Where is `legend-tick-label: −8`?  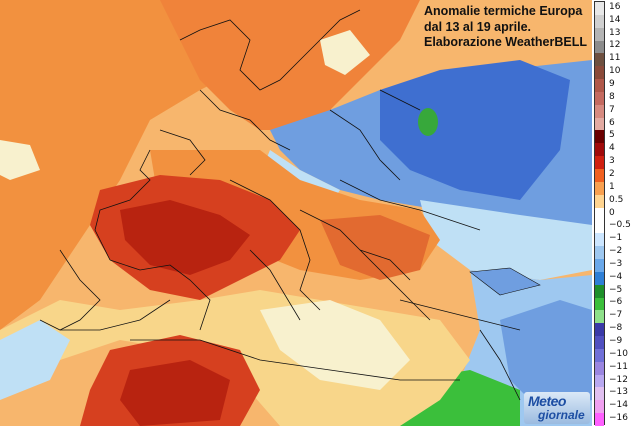
legend-tick-label: −8 is located at coordinates (616, 328).